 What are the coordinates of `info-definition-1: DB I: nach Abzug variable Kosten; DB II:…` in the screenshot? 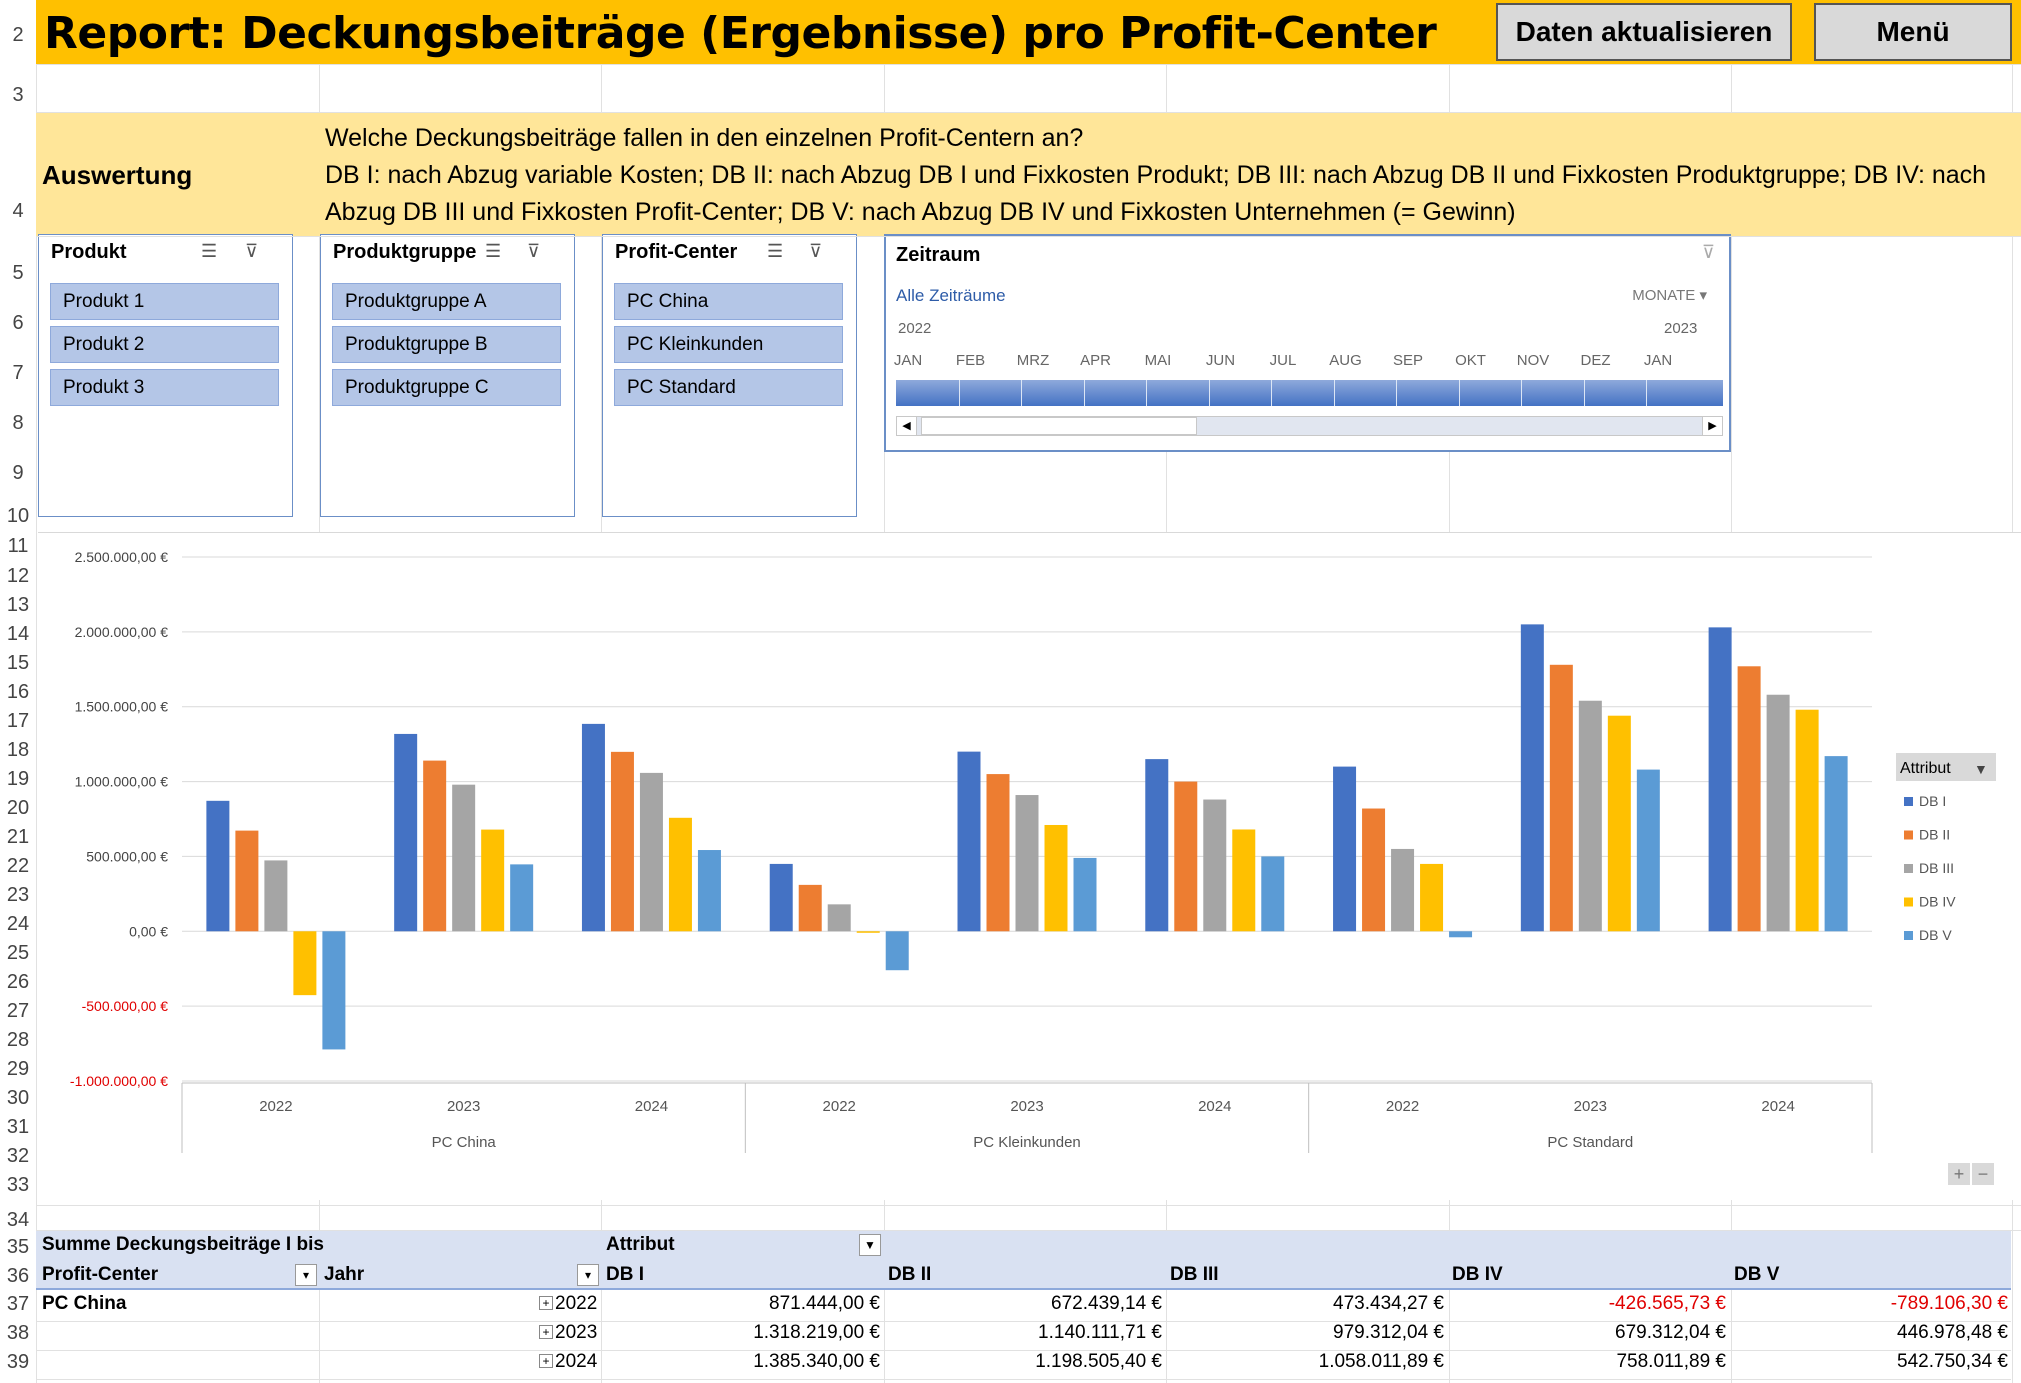 It's located at (1156, 175).